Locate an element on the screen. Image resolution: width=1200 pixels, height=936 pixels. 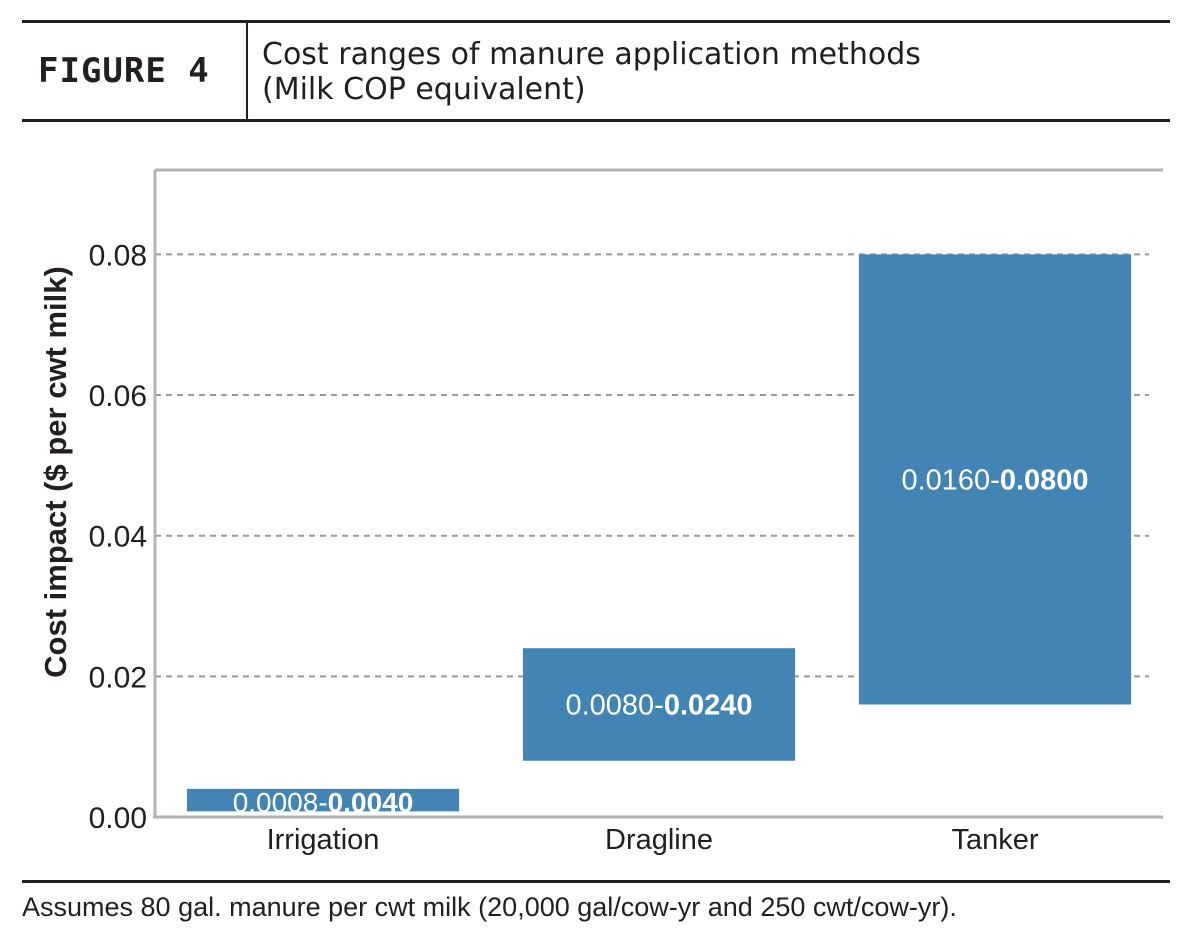
bar-irrigation is located at coordinates (323, 800).